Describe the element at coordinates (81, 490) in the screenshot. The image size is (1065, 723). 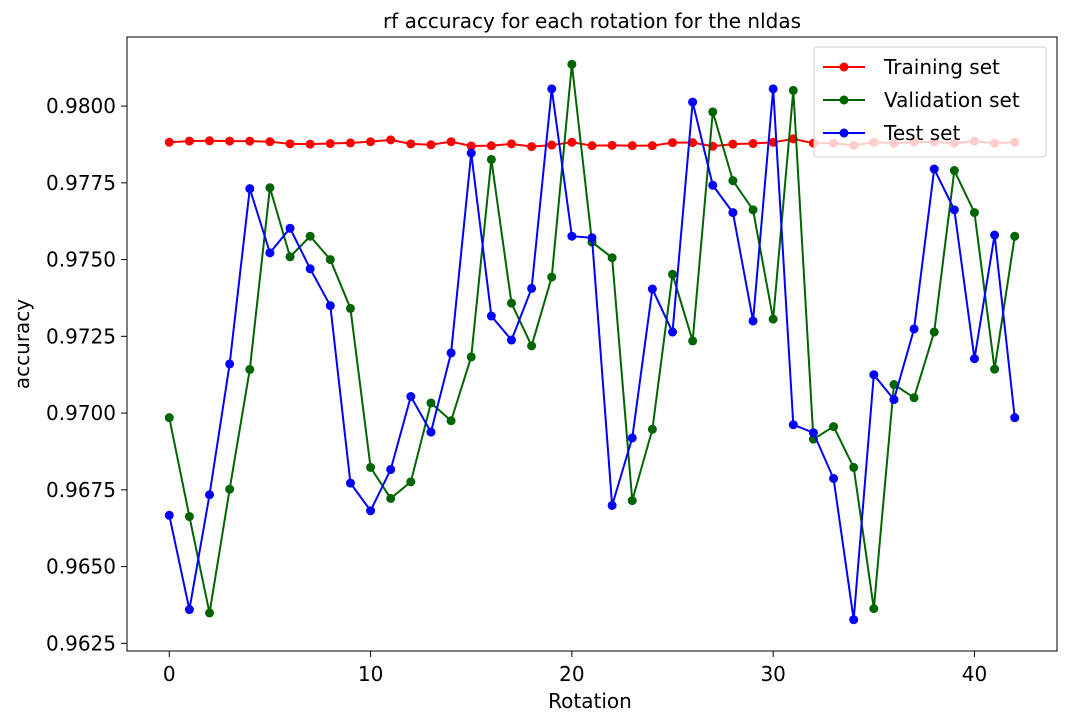
I see `y-tick-label: 0.9675` at that location.